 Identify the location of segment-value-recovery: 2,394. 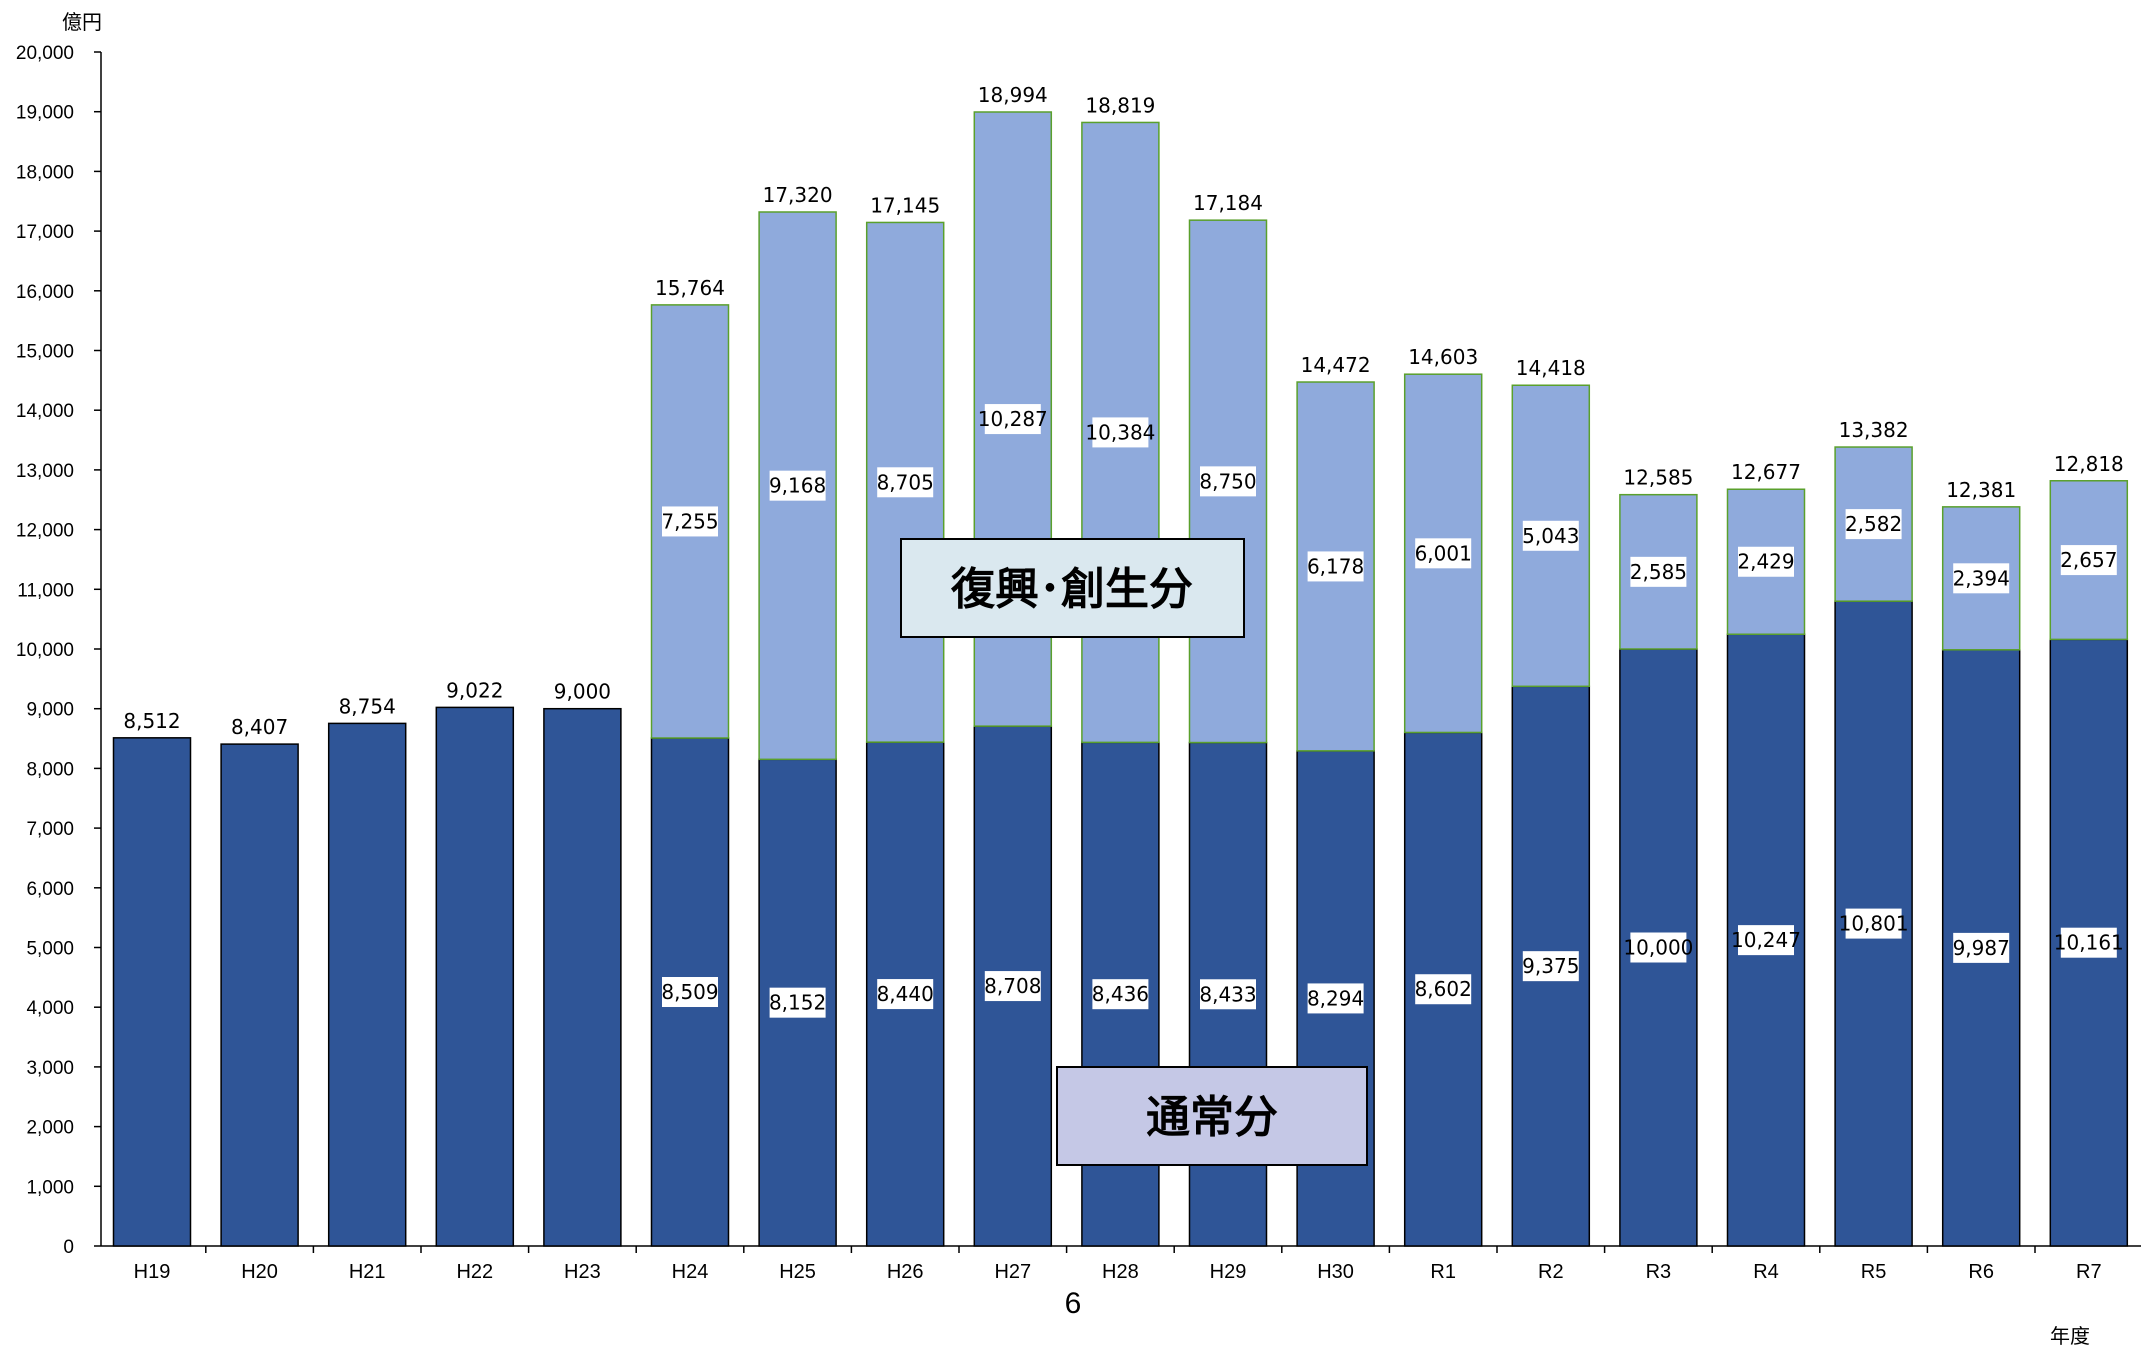
(1981, 578).